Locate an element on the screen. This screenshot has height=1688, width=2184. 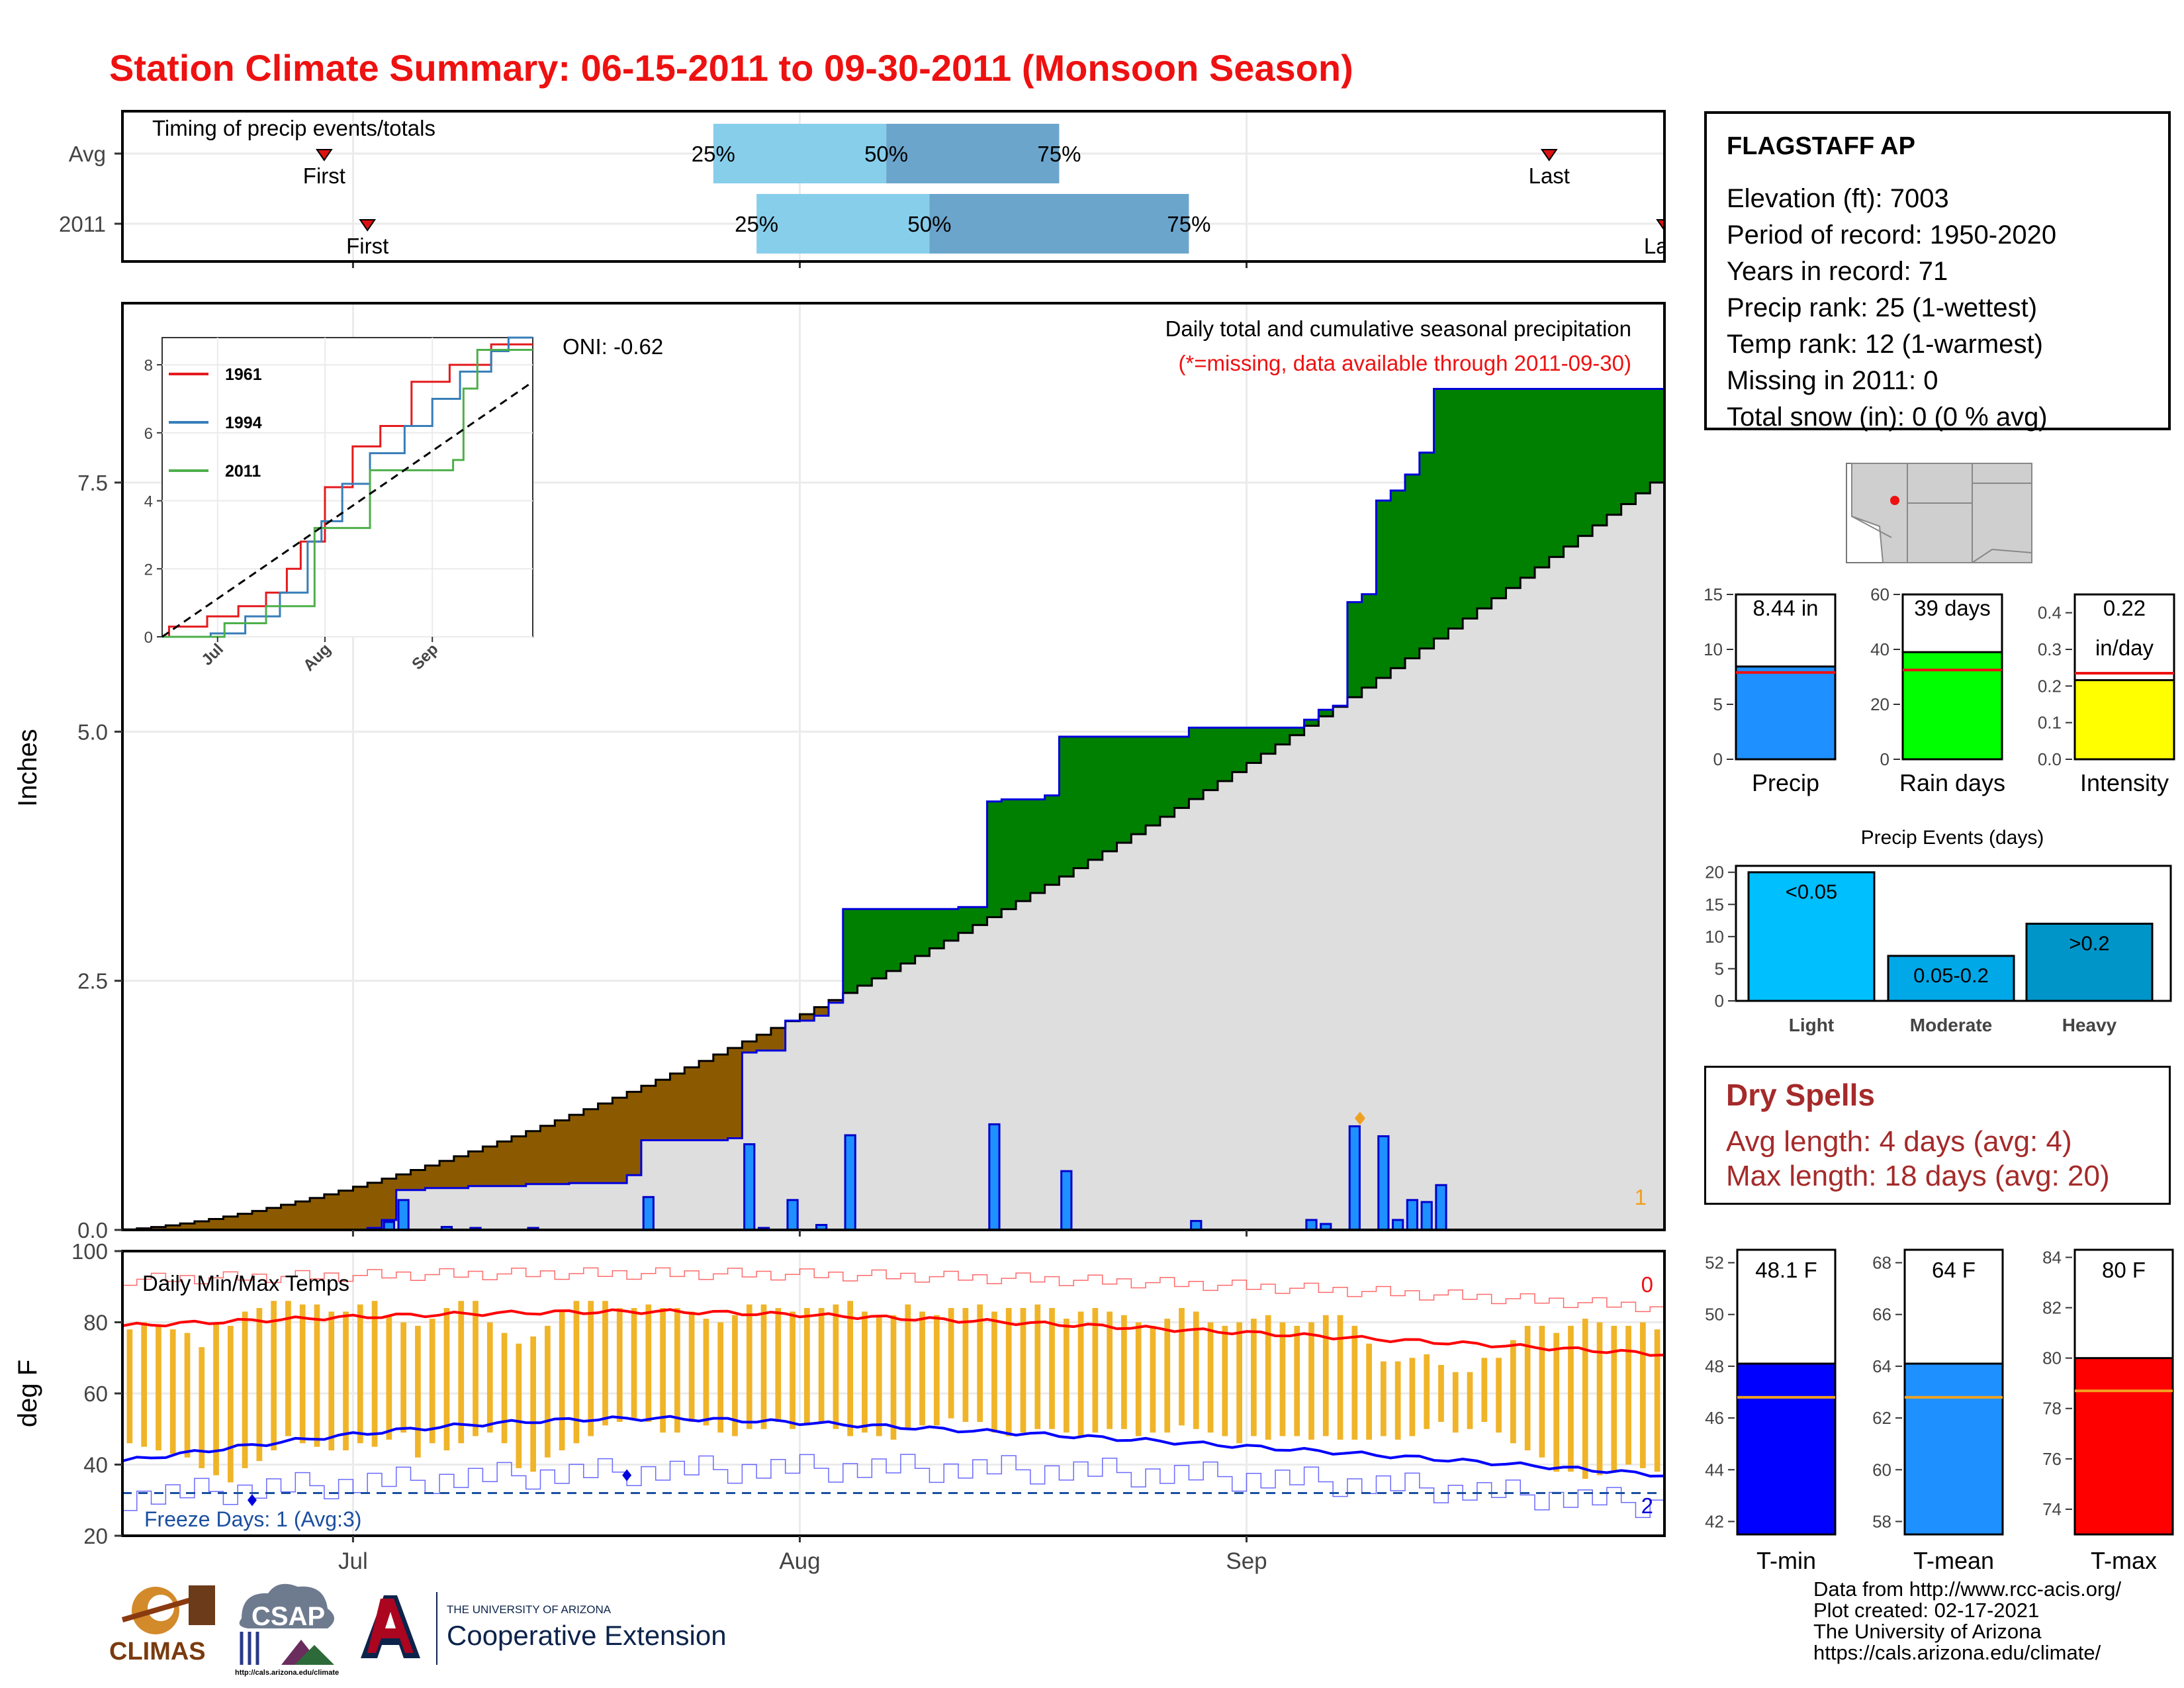
record-low-count: 2 is located at coordinates (1647, 1505).